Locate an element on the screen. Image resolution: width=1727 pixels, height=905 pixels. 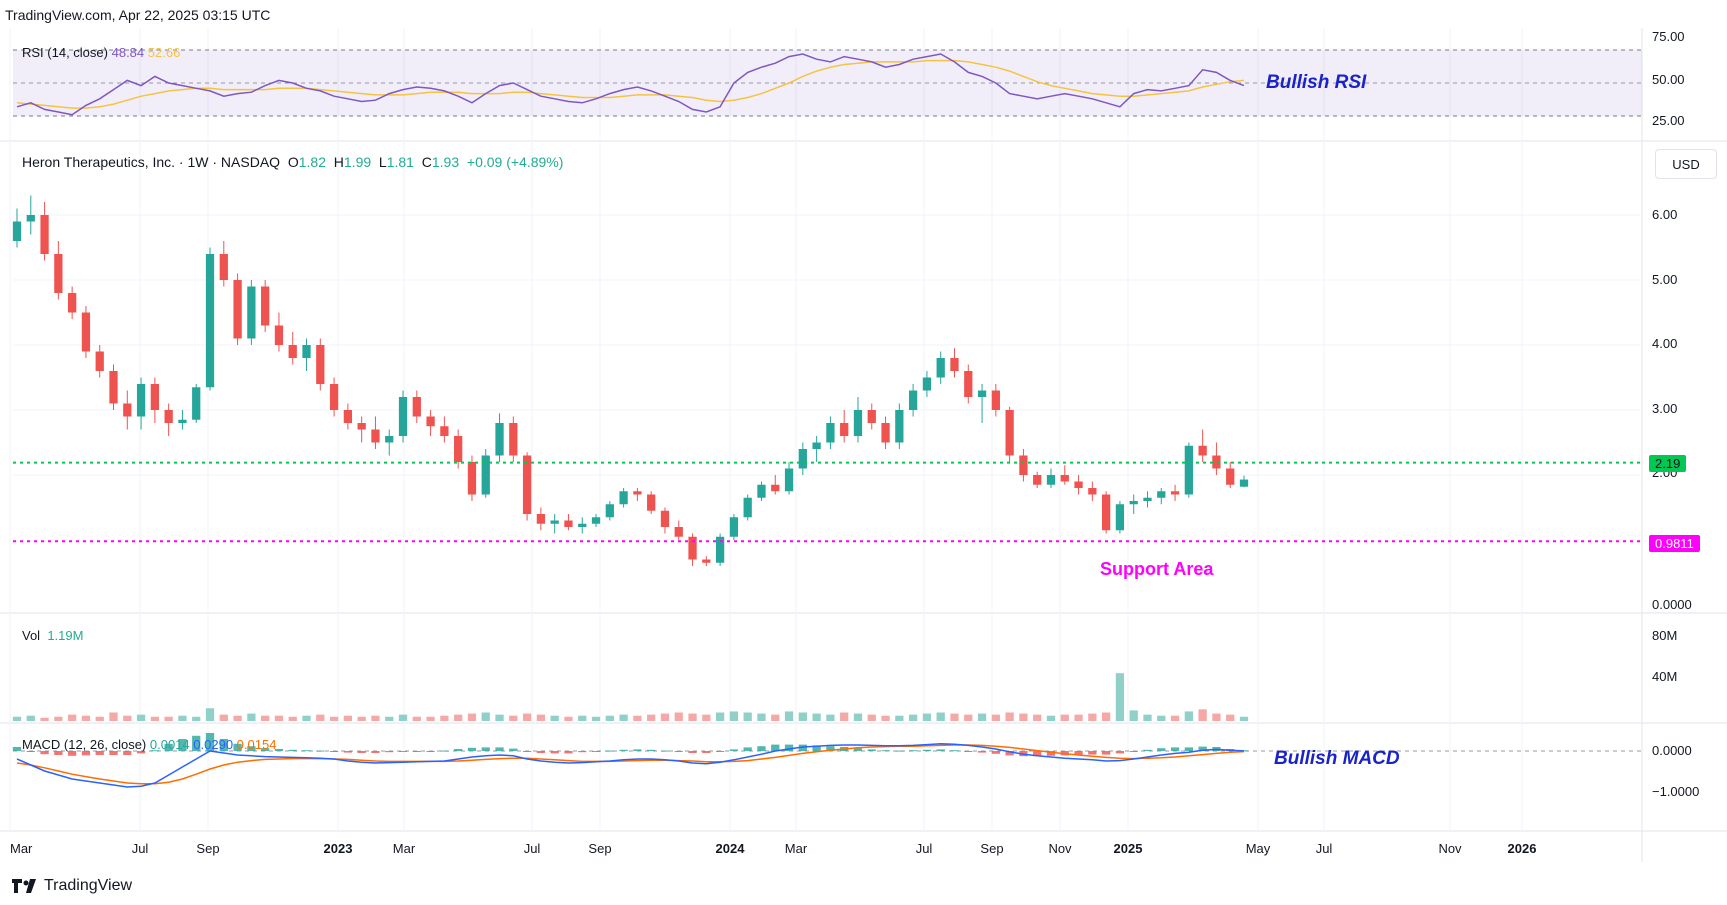
time-axis-tick: 2024 is located at coordinates (731, 848).